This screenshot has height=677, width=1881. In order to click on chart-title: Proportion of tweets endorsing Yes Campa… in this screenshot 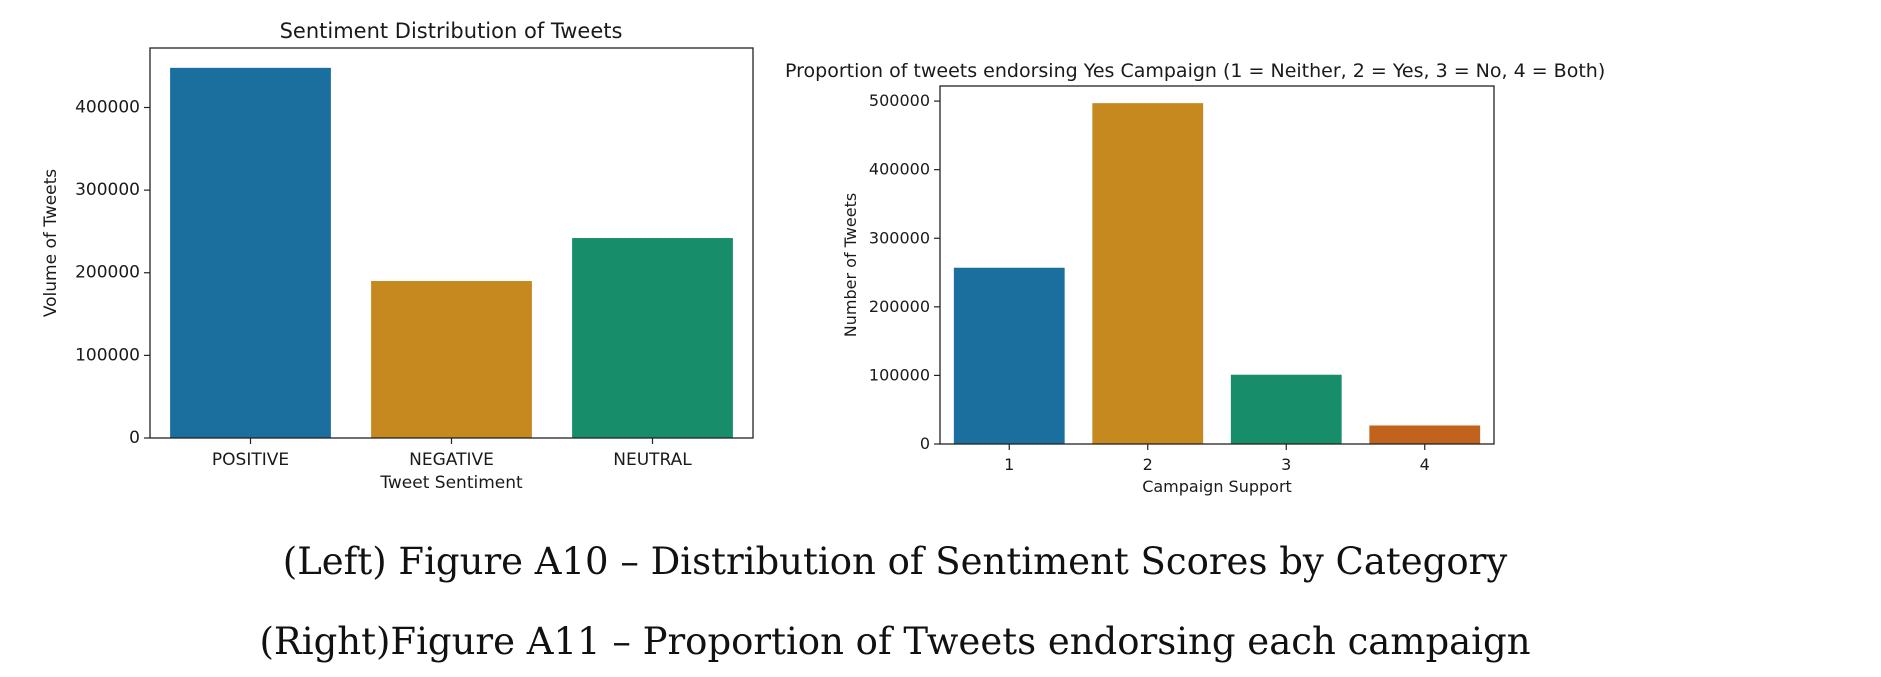, I will do `click(1195, 71)`.